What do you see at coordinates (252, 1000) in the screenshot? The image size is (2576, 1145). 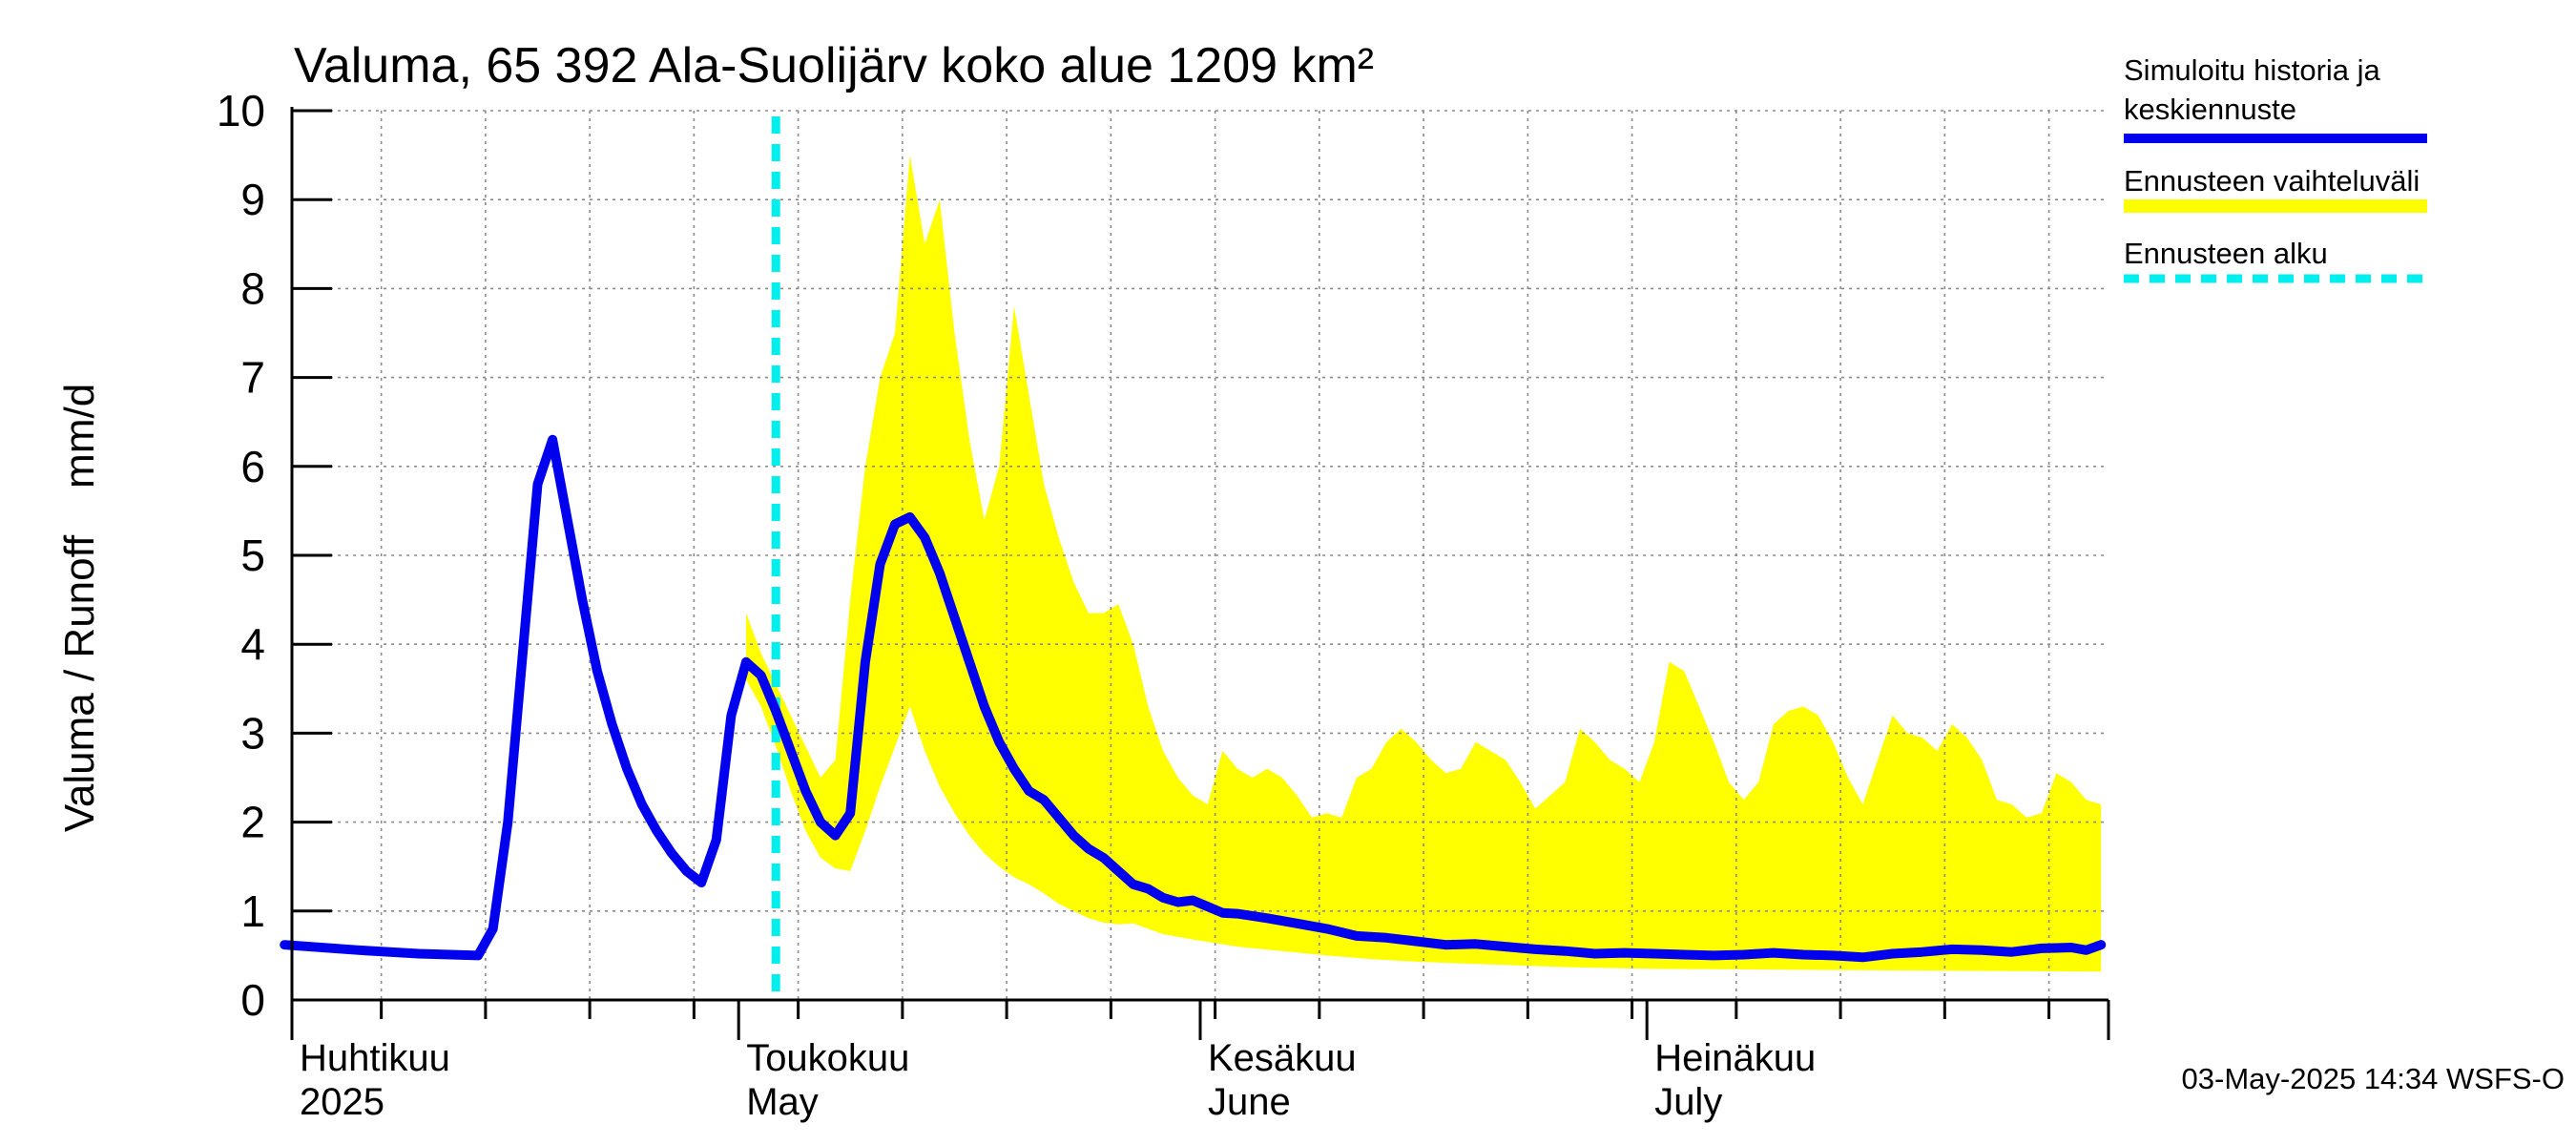 I see `y-tick-label-0: 0` at bounding box center [252, 1000].